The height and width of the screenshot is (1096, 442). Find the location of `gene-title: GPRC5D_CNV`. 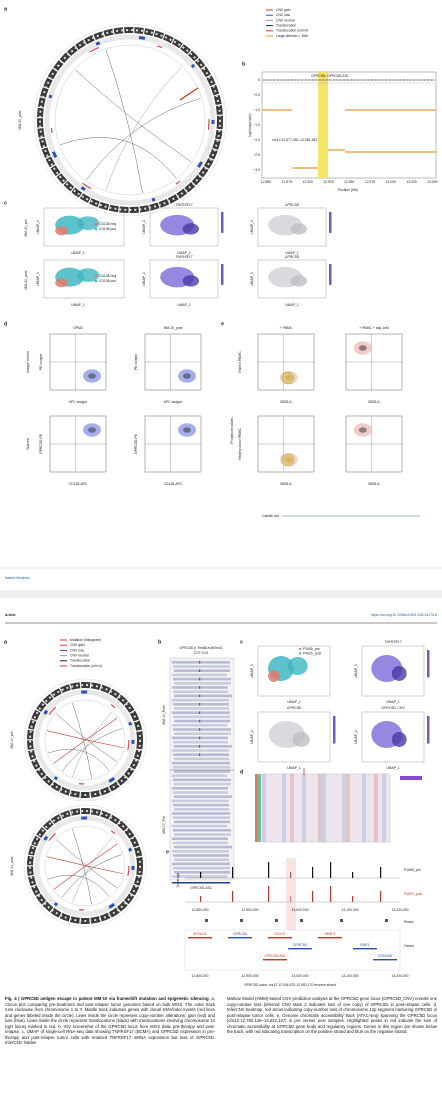

gene-title: GPRC5D_CNV is located at coordinates (393, 708).